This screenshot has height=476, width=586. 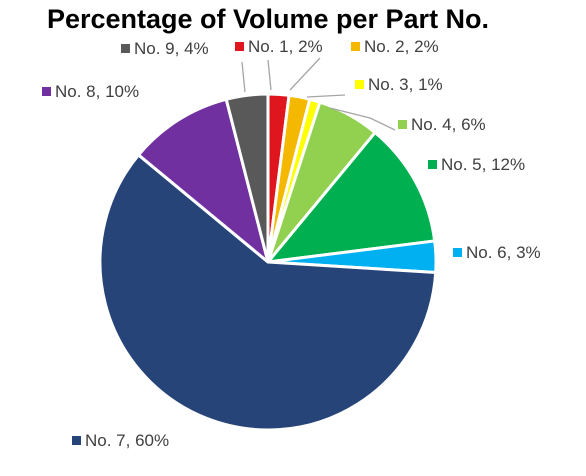 I want to click on data-label: No. 9, 4%, so click(x=171, y=48).